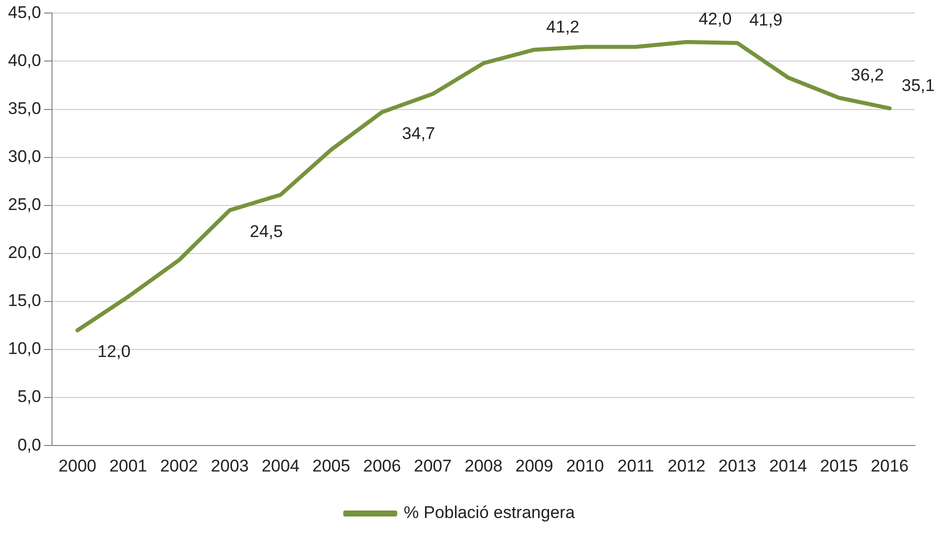  I want to click on x-tick-label: 2010, so click(585, 466).